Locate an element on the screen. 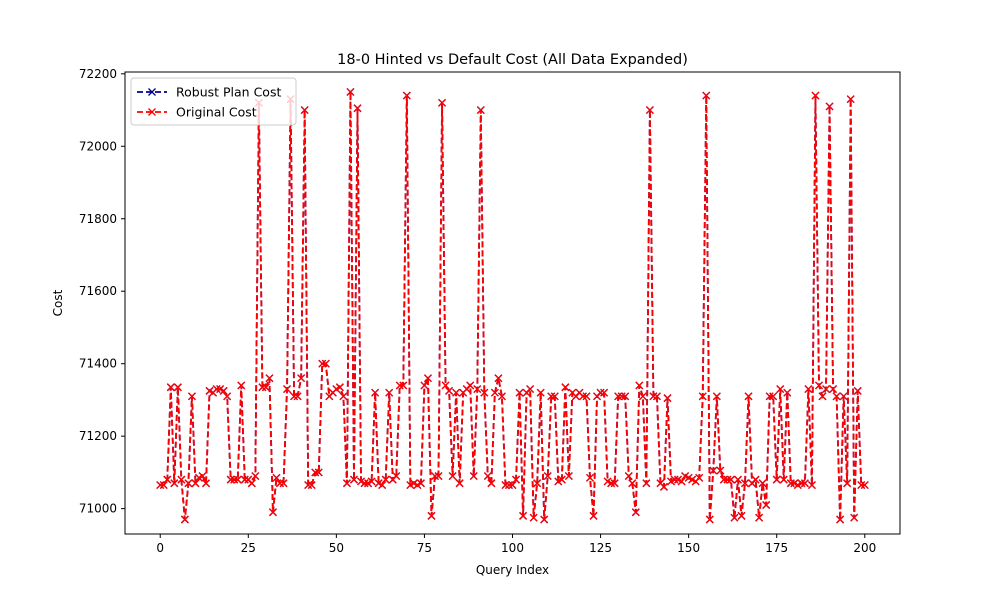  y-tick-label: 71000 is located at coordinates (98, 509).